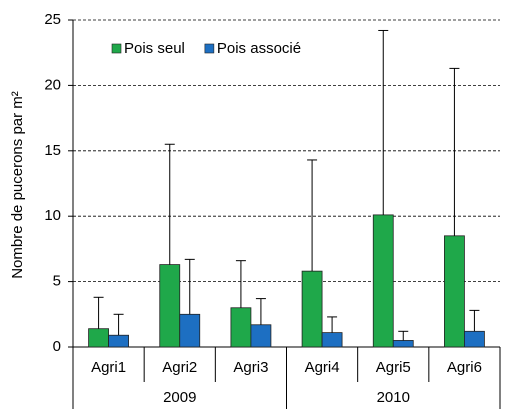  What do you see at coordinates (154, 48) in the screenshot?
I see `legend-label: Pois seul` at bounding box center [154, 48].